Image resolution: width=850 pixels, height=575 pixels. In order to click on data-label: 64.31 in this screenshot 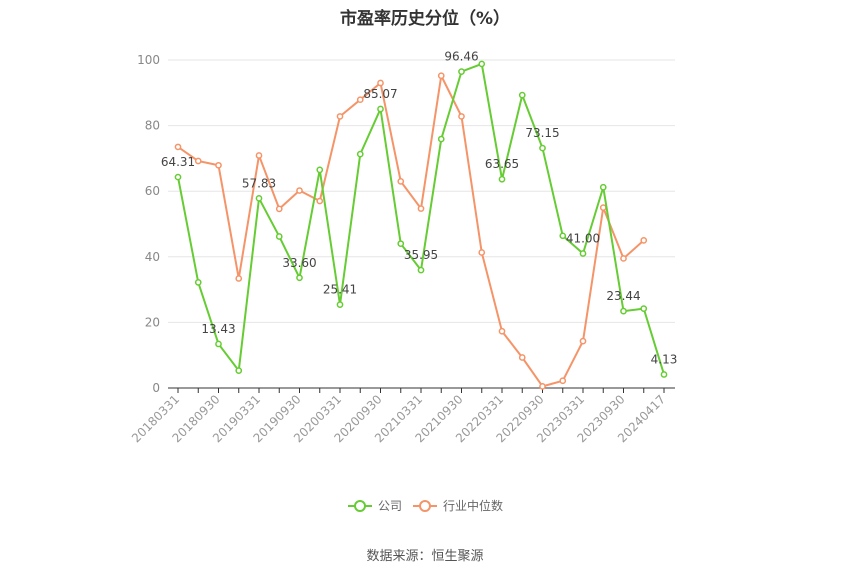, I will do `click(178, 162)`.